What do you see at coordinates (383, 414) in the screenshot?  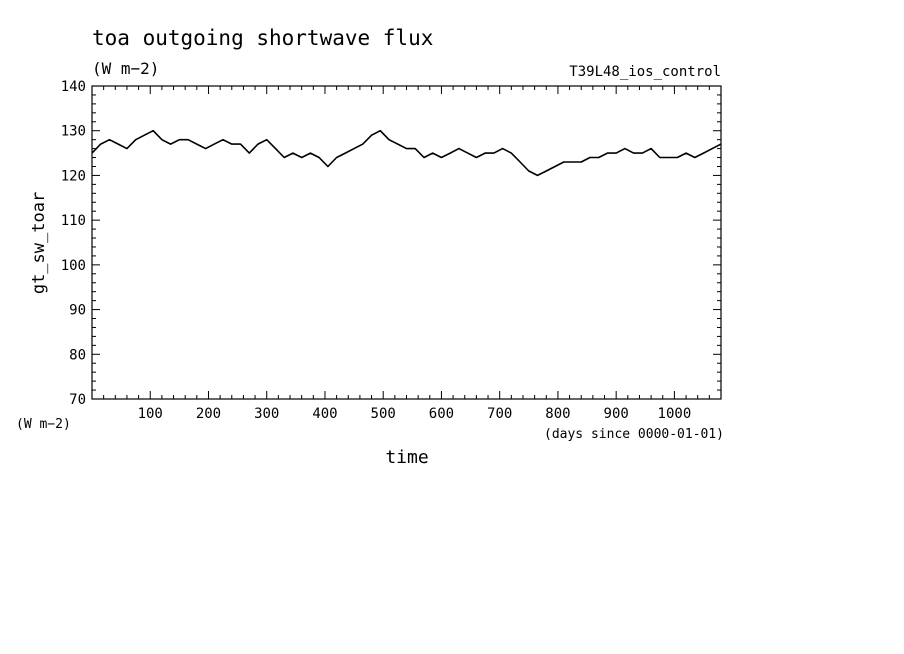 I see `x-tick-label: 500` at bounding box center [383, 414].